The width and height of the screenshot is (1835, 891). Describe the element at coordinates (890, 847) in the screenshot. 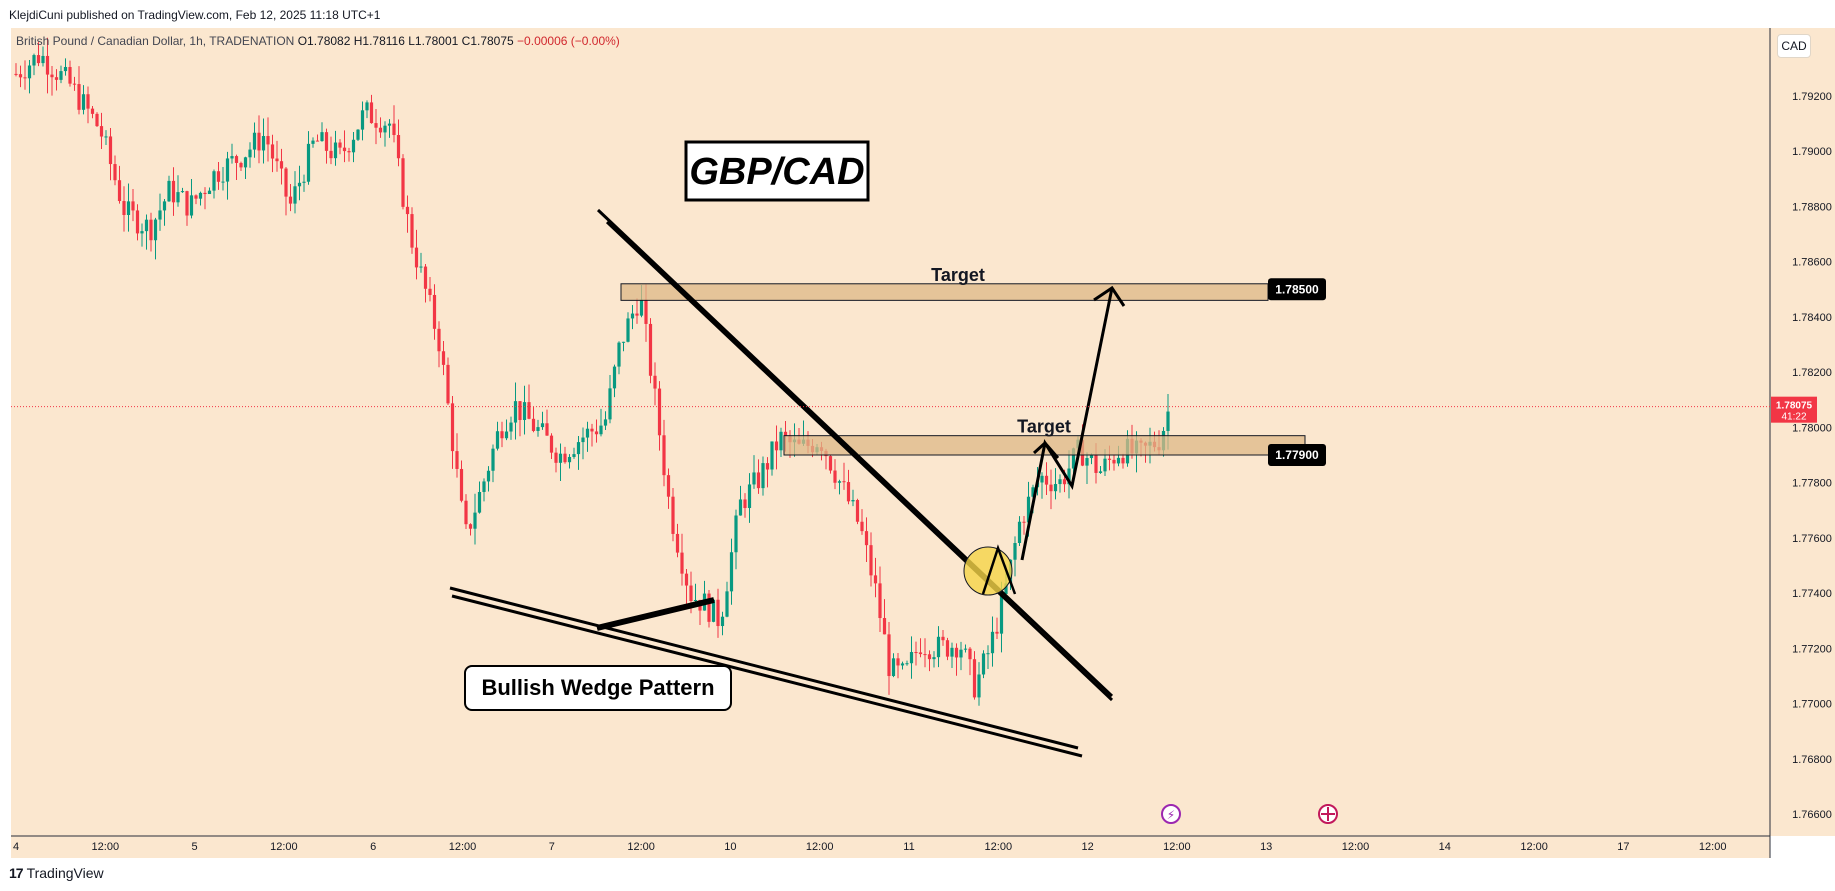

I see `time-axis` at that location.